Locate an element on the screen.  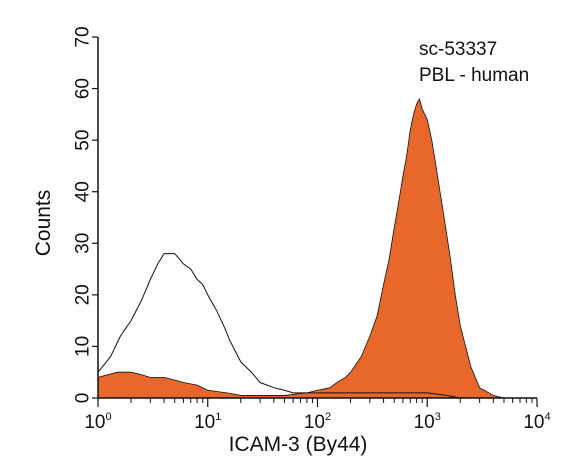
annotation-product-code: sc-53337 is located at coordinates (458, 49).